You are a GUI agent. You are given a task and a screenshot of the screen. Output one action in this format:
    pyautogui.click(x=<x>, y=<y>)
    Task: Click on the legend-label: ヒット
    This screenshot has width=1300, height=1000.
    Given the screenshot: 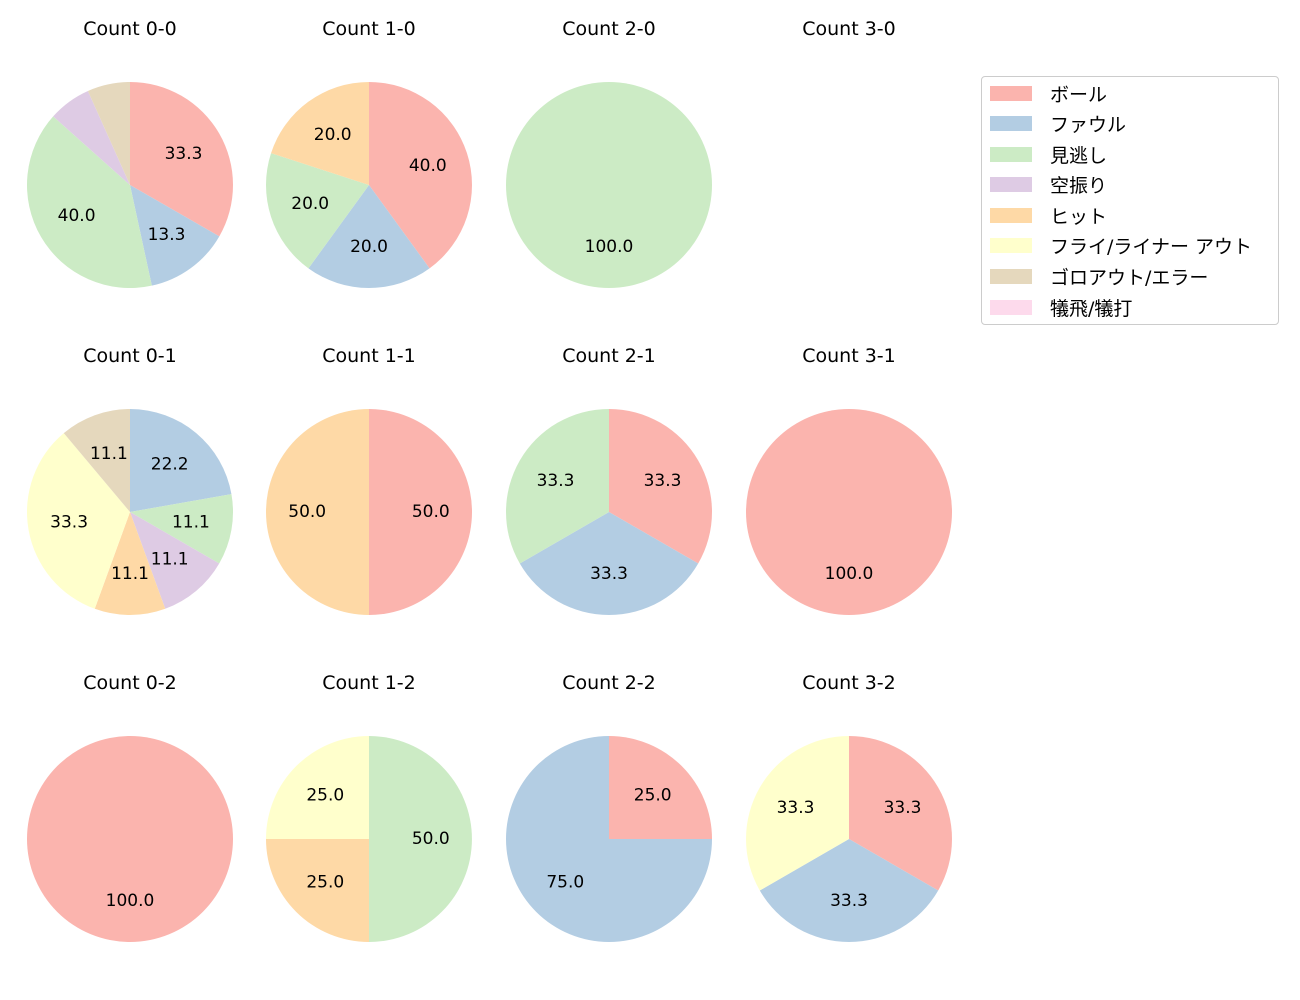 What is the action you would take?
    pyautogui.click(x=1079, y=216)
    